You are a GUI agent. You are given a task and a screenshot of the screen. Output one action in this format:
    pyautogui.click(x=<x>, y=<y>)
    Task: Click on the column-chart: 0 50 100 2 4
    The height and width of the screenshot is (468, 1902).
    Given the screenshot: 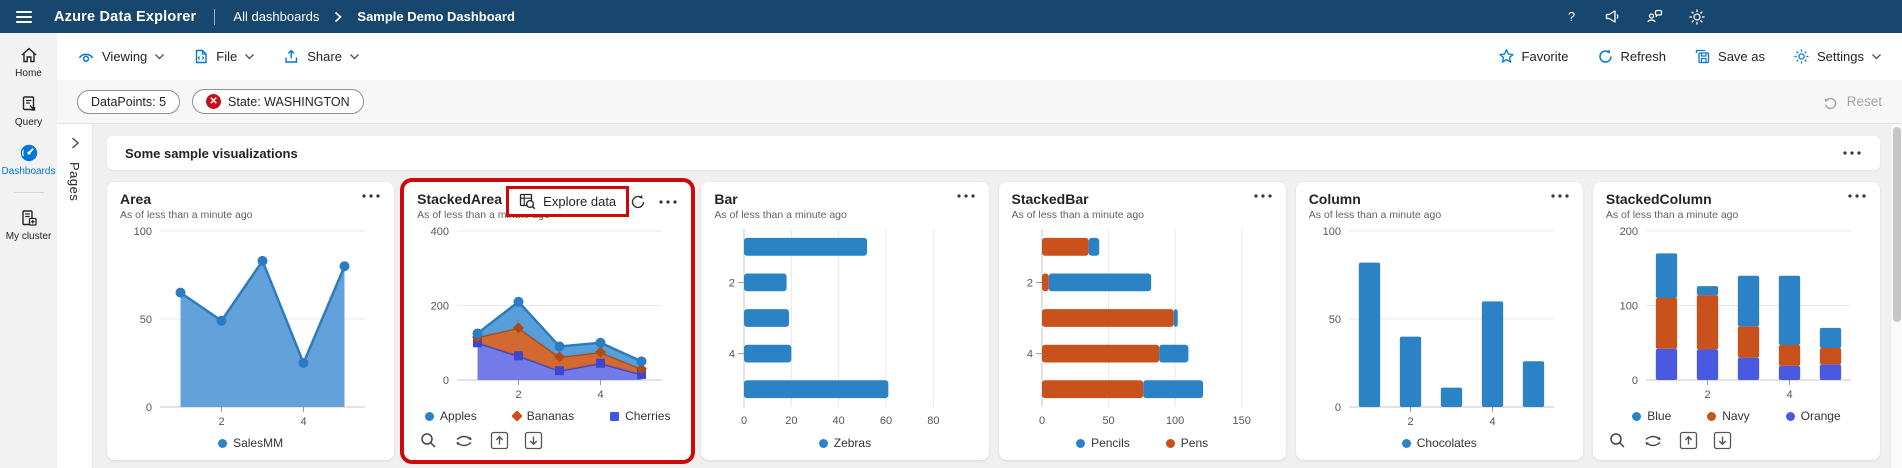 What is the action you would take?
    pyautogui.click(x=1439, y=326)
    